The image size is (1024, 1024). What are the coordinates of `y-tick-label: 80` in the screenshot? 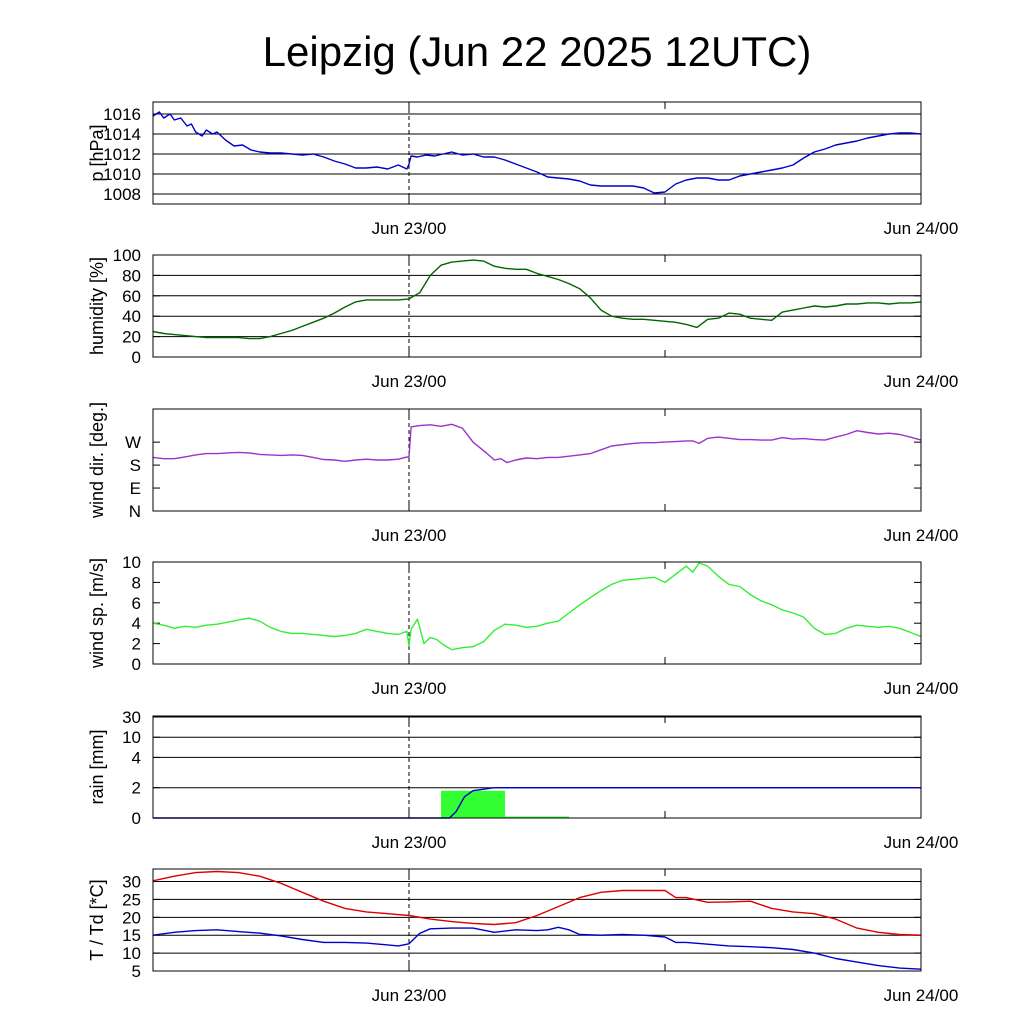 It's located at (131, 275).